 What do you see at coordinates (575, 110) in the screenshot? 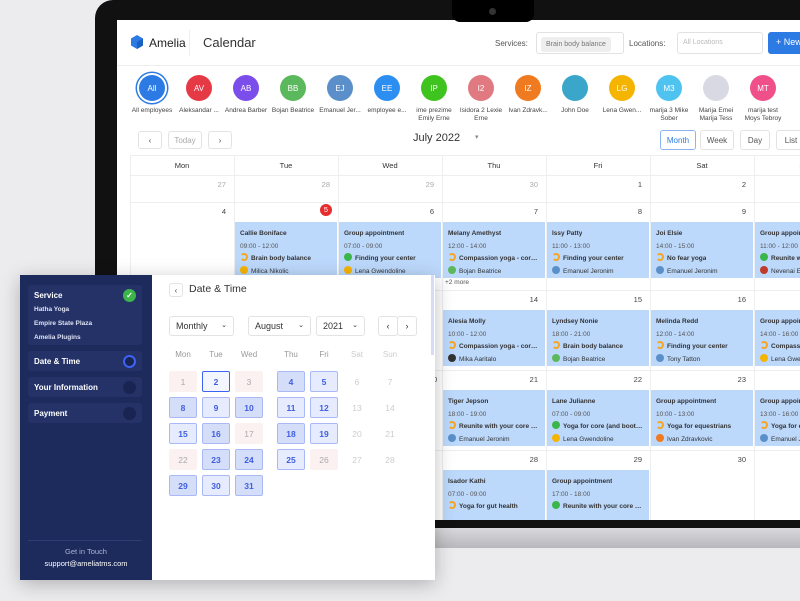
I see `employee-name: John Doe` at bounding box center [575, 110].